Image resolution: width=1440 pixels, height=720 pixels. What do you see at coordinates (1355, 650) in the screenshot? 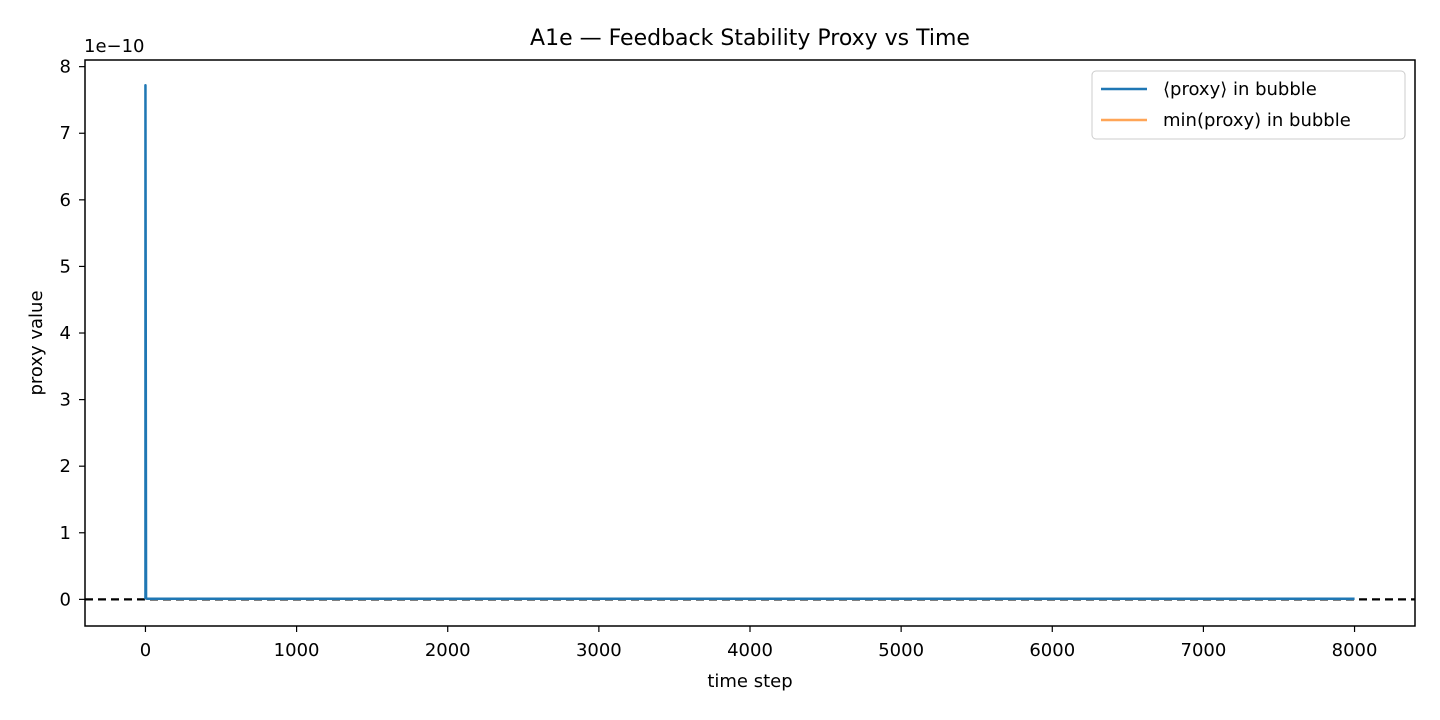
I see `x-tick-label: 8000` at bounding box center [1355, 650].